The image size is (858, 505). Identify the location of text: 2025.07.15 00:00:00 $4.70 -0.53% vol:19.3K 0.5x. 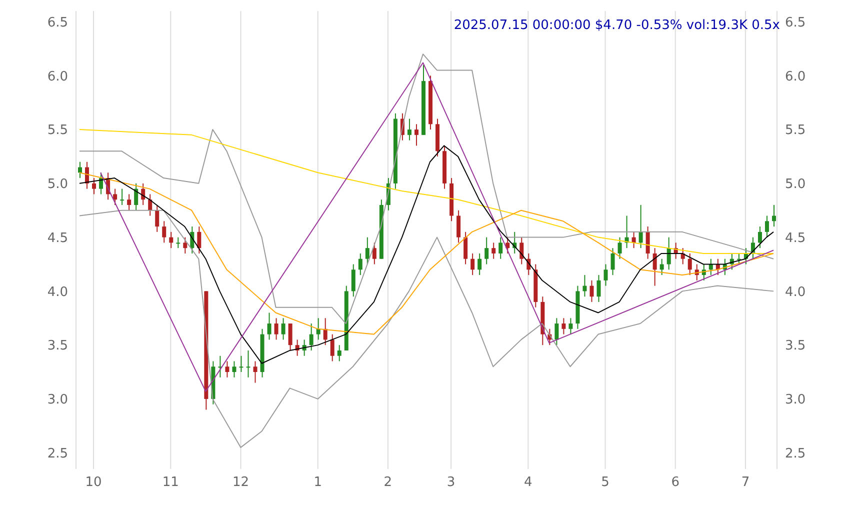
(617, 25).